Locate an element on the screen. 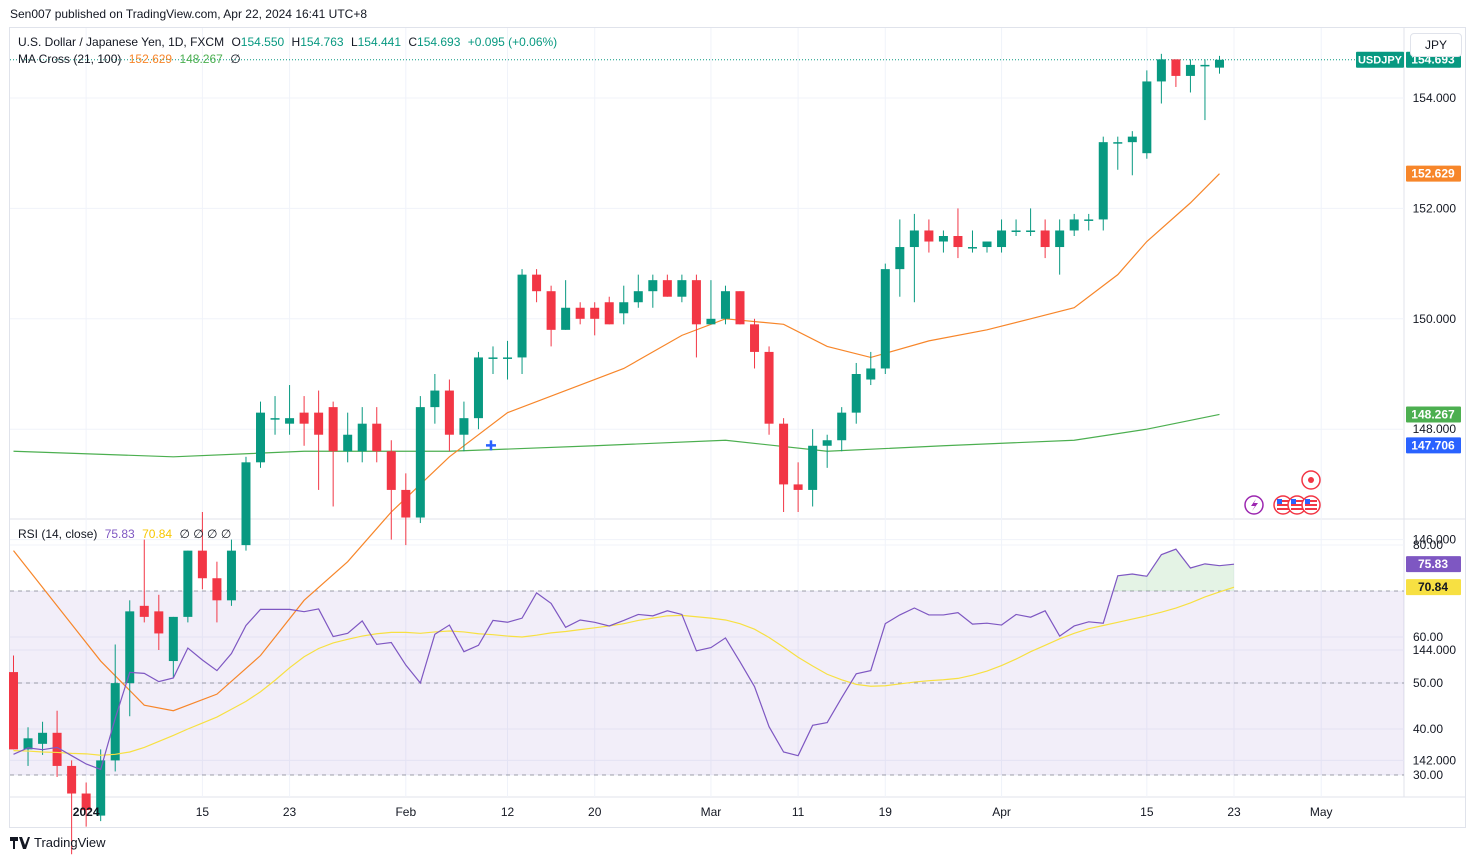  alert-dot-icon is located at coordinates (1311, 480).